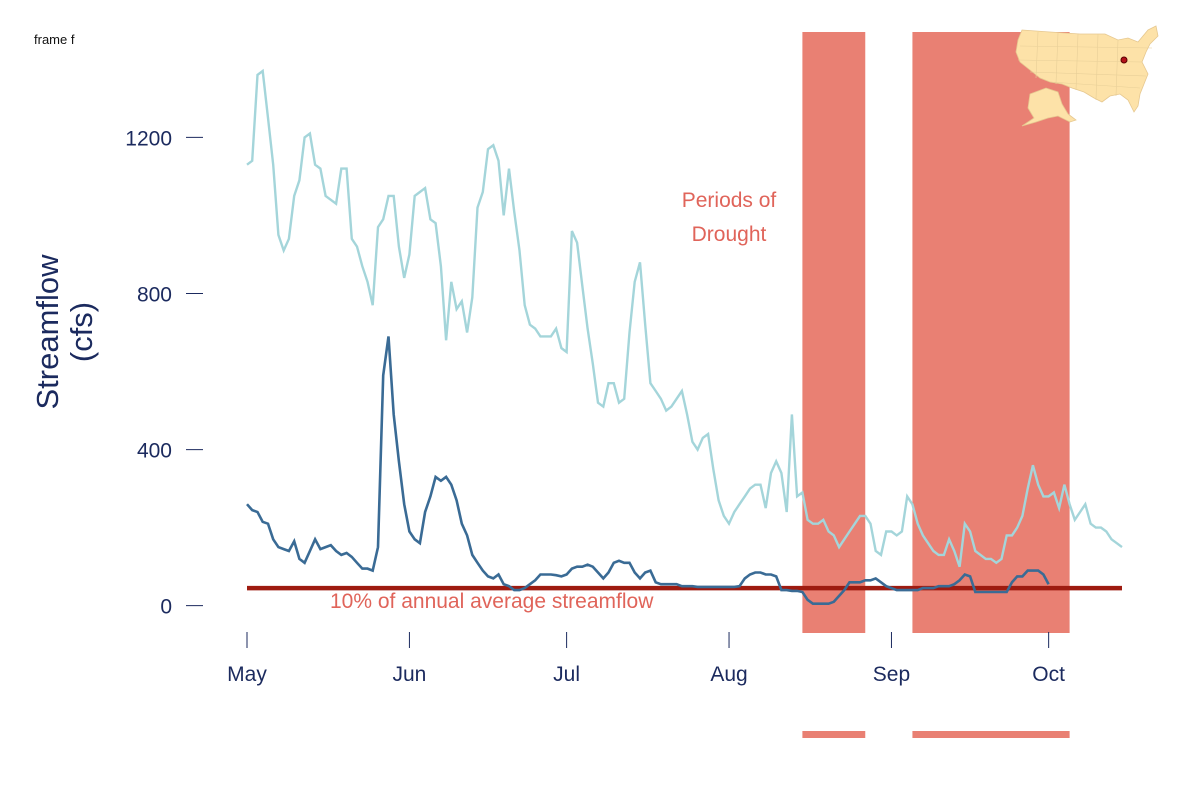  Describe the element at coordinates (729, 234) in the screenshot. I see `drought-label-line2: Drought` at that location.